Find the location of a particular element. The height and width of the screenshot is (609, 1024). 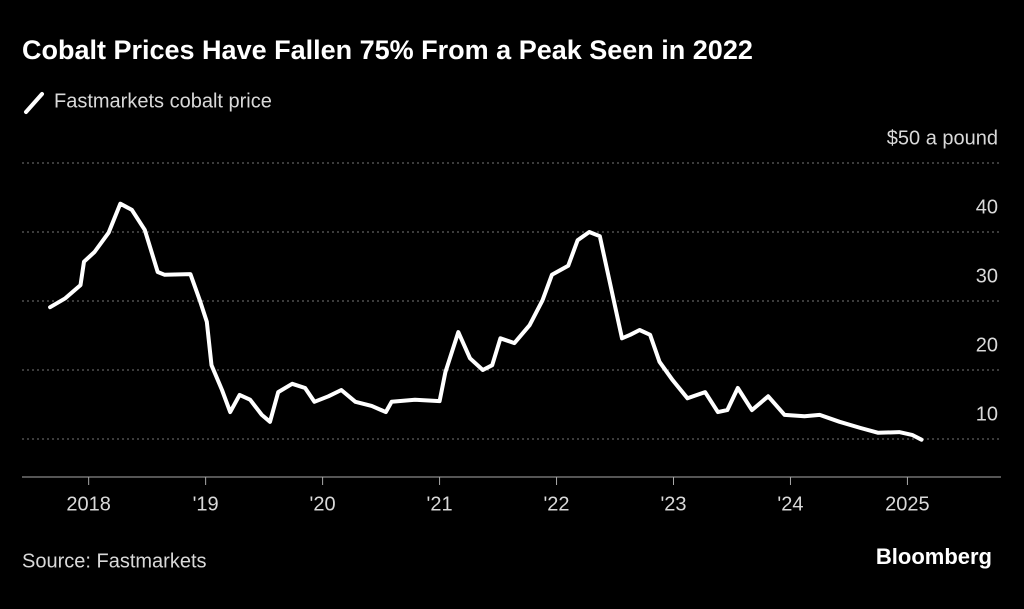

legend-swatch is located at coordinates (34, 103).